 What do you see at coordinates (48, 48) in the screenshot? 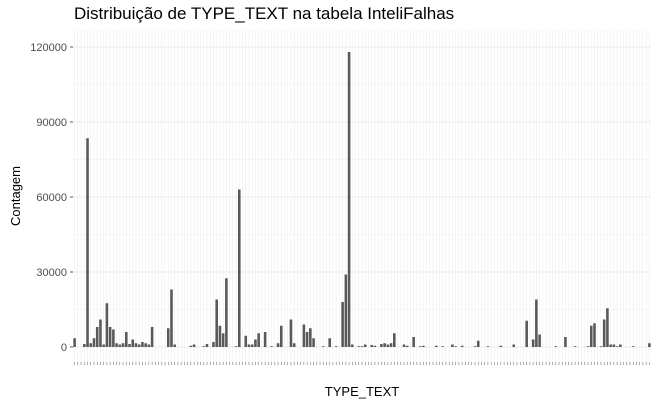
I see `y-tick-label: 120000` at bounding box center [48, 48].